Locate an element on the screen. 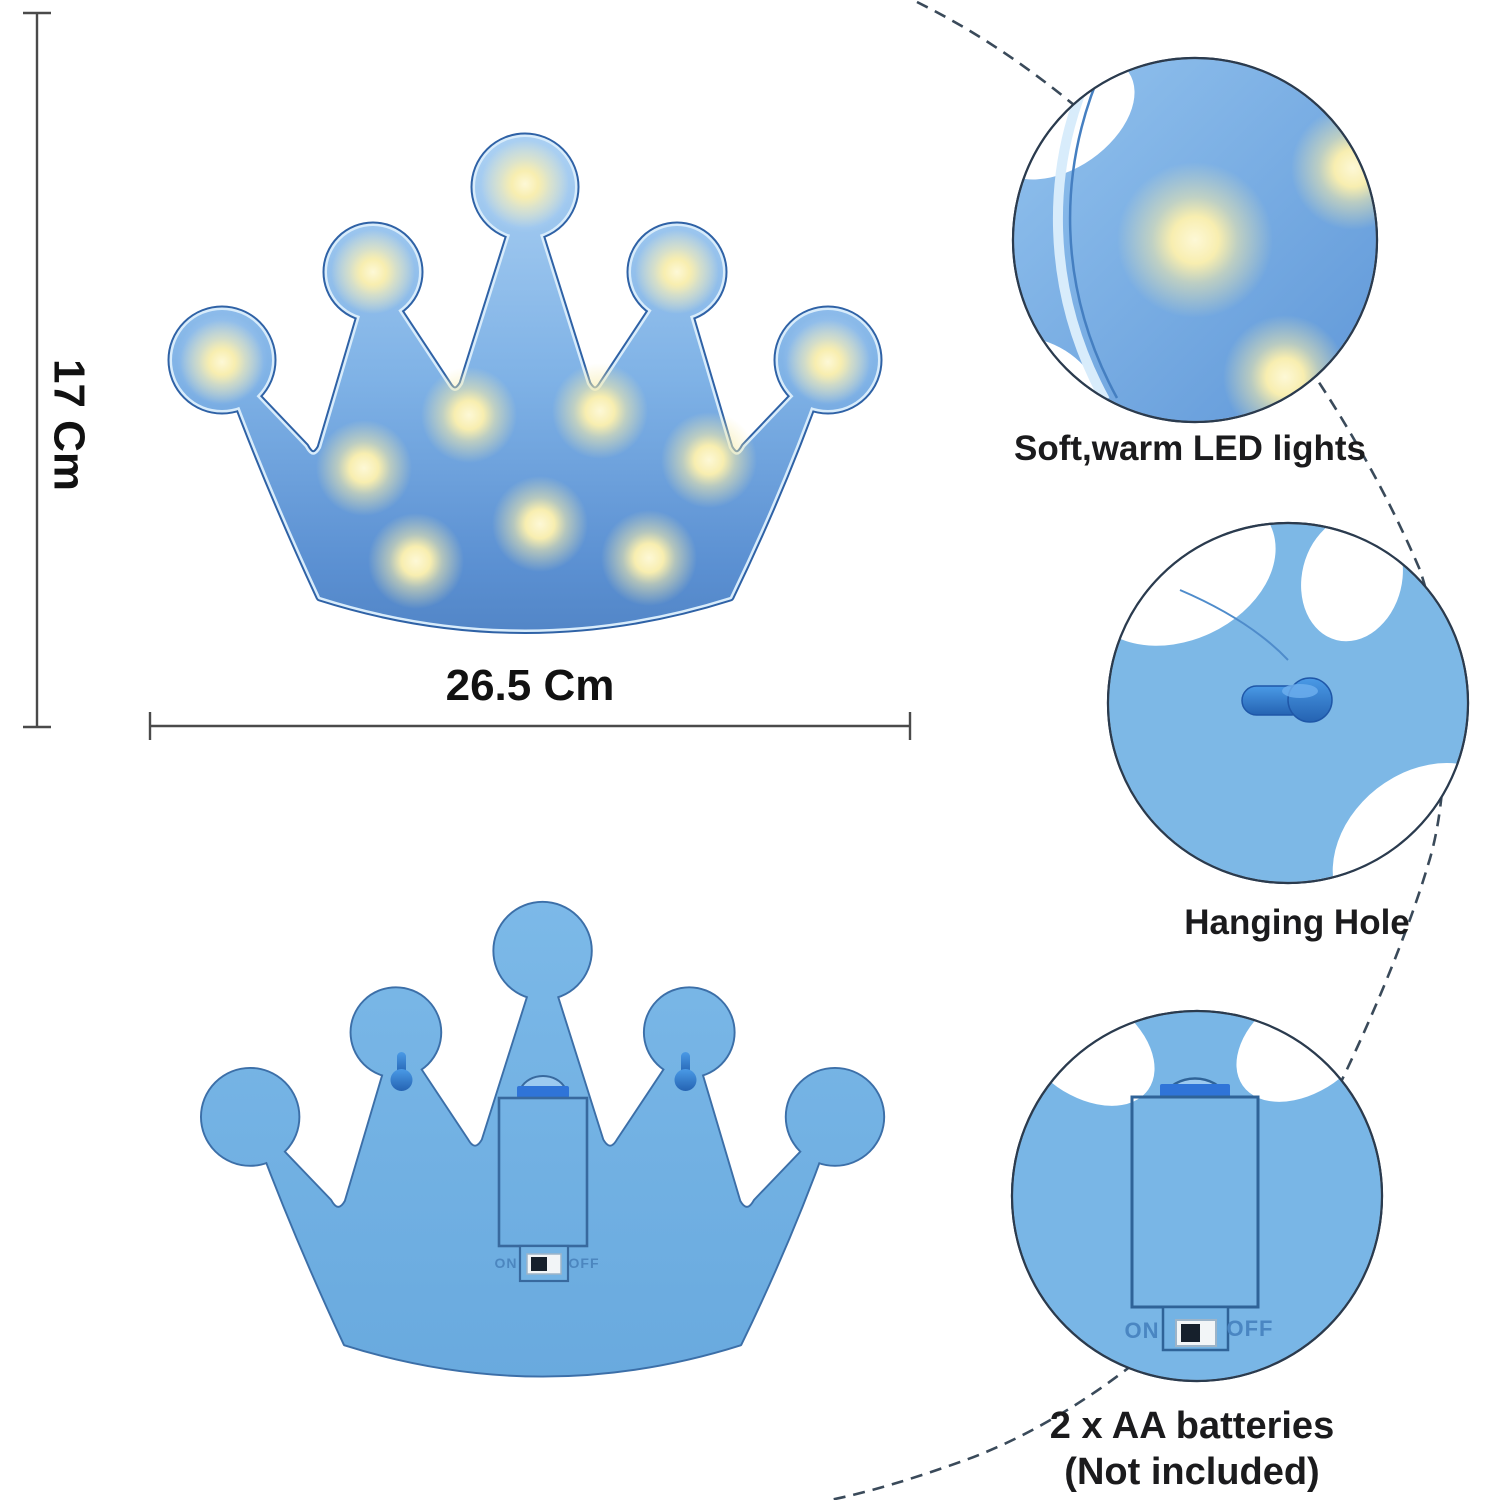 This screenshot has height=1500, width=1500. callout-label-battery-line2: (Not included) is located at coordinates (1191, 1472).